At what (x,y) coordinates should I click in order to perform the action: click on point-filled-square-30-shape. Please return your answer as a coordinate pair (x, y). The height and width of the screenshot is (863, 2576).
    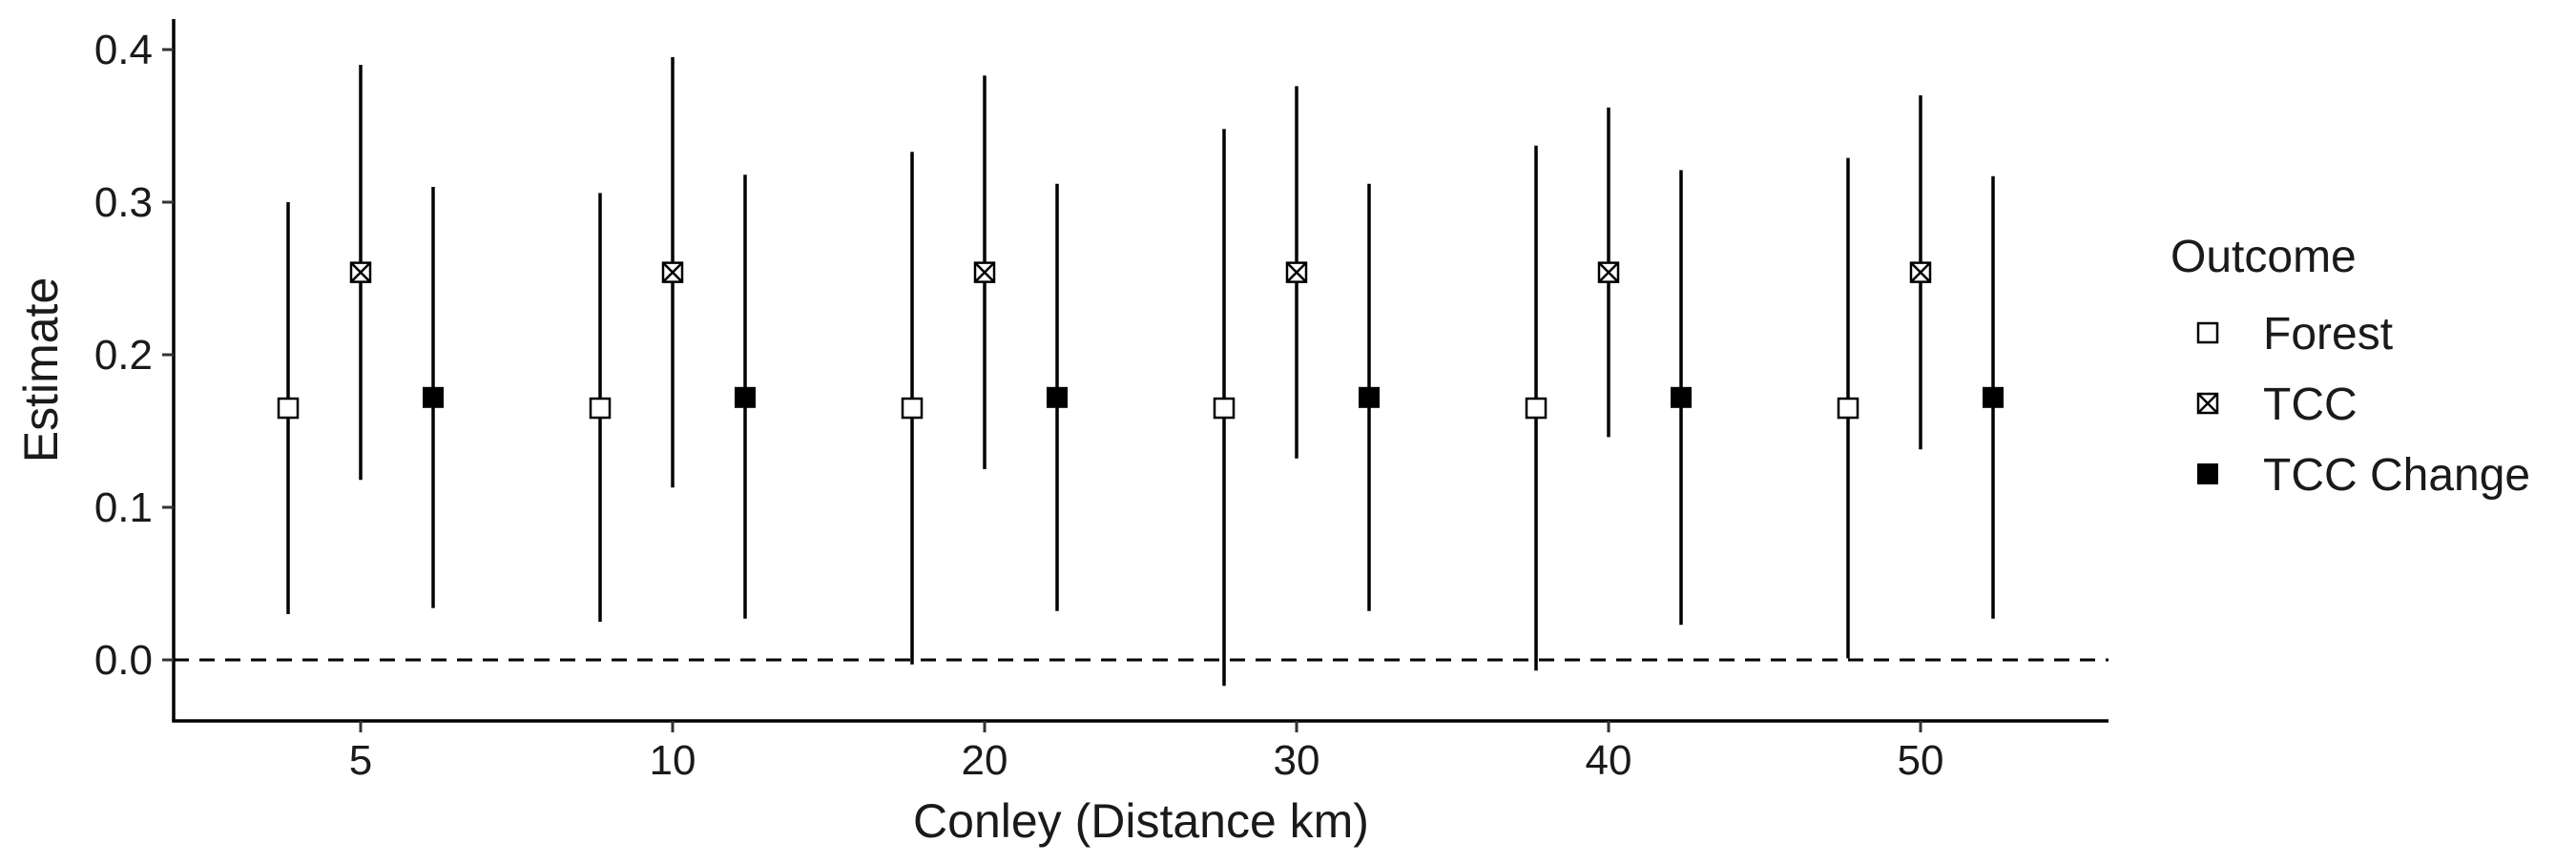
    Looking at the image, I should click on (1369, 397).